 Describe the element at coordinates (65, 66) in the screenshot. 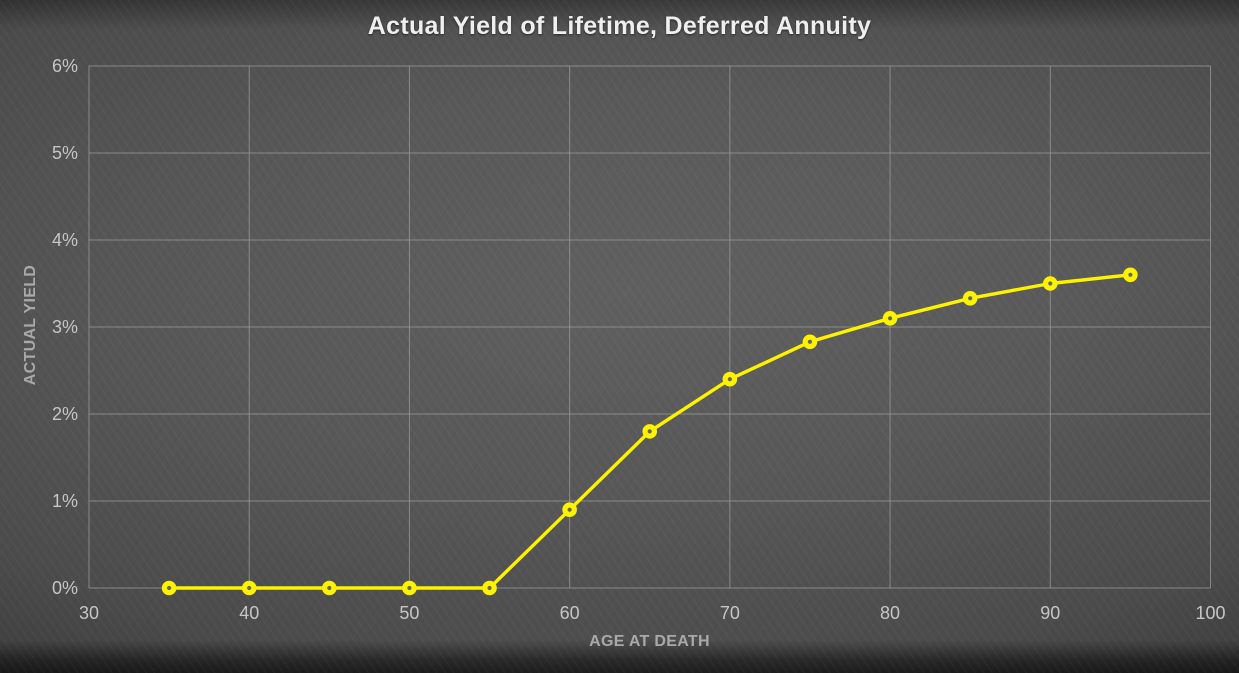

I see `y-tick-label: 6%` at that location.